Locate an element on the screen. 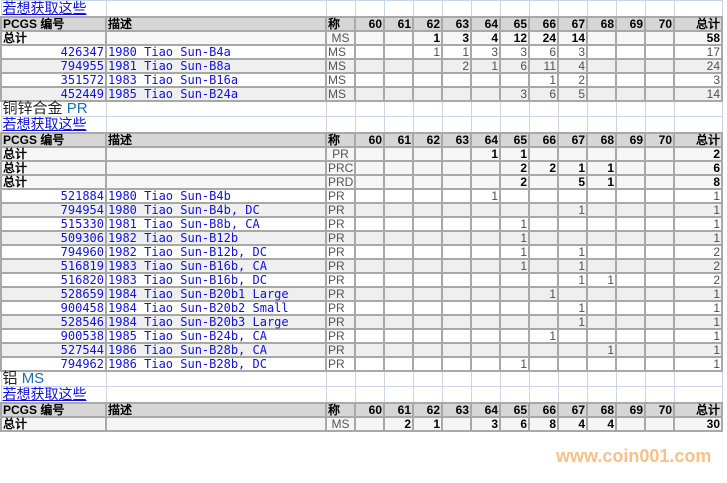  pcgs-code-link: 528546 is located at coordinates (53, 322).